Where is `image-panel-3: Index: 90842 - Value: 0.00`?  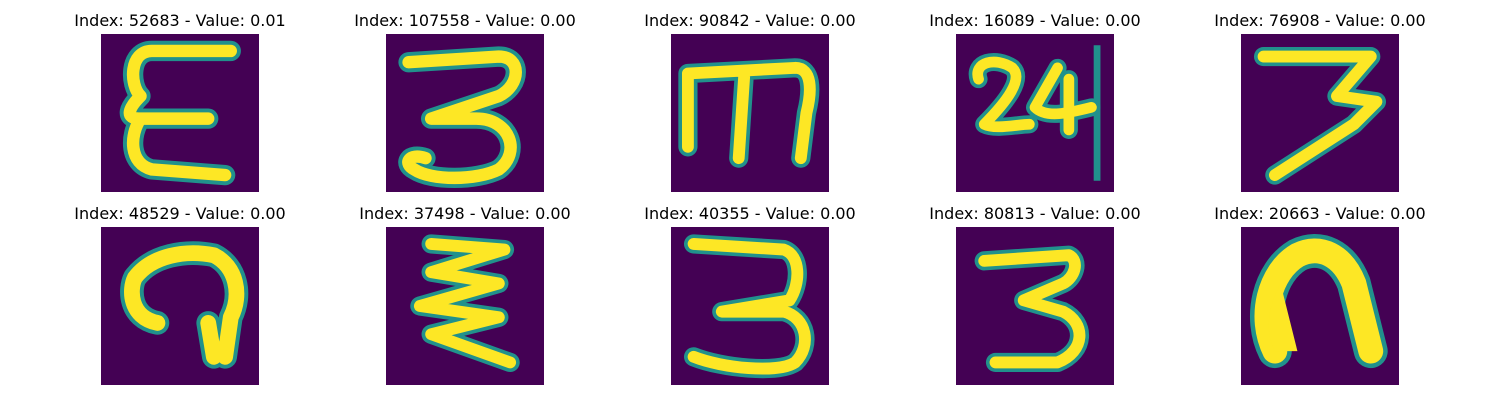
image-panel-3: Index: 90842 - Value: 0.00 is located at coordinates (750, 96).